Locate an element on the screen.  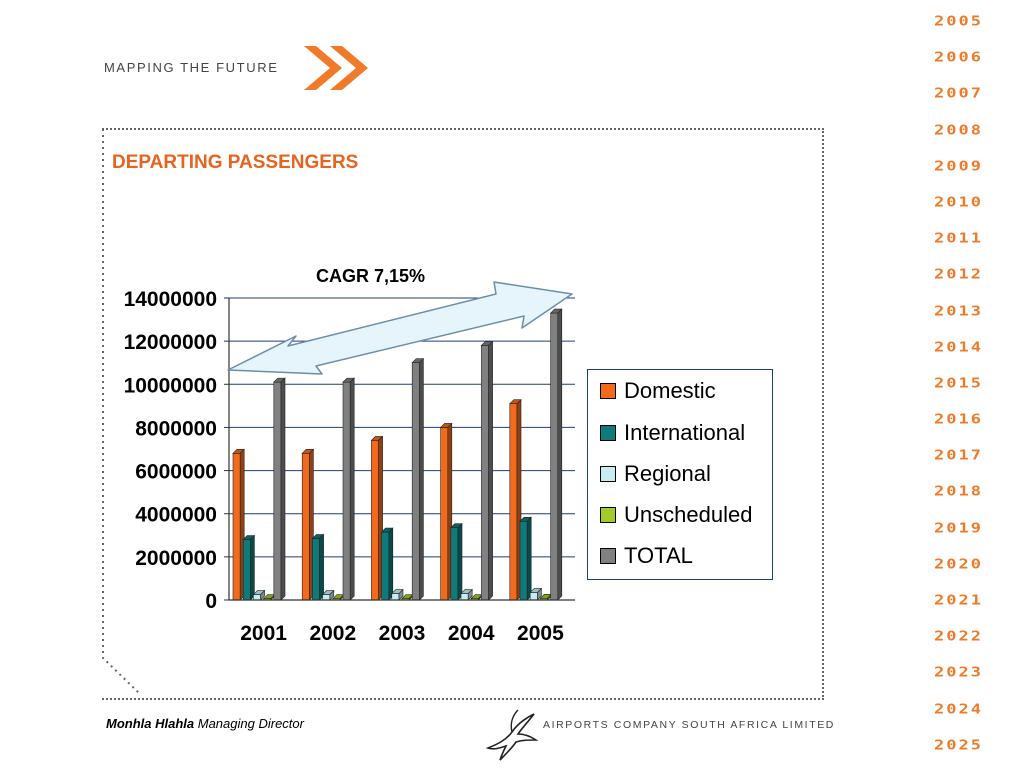
timeline-year: 2017 is located at coordinates (958, 456).